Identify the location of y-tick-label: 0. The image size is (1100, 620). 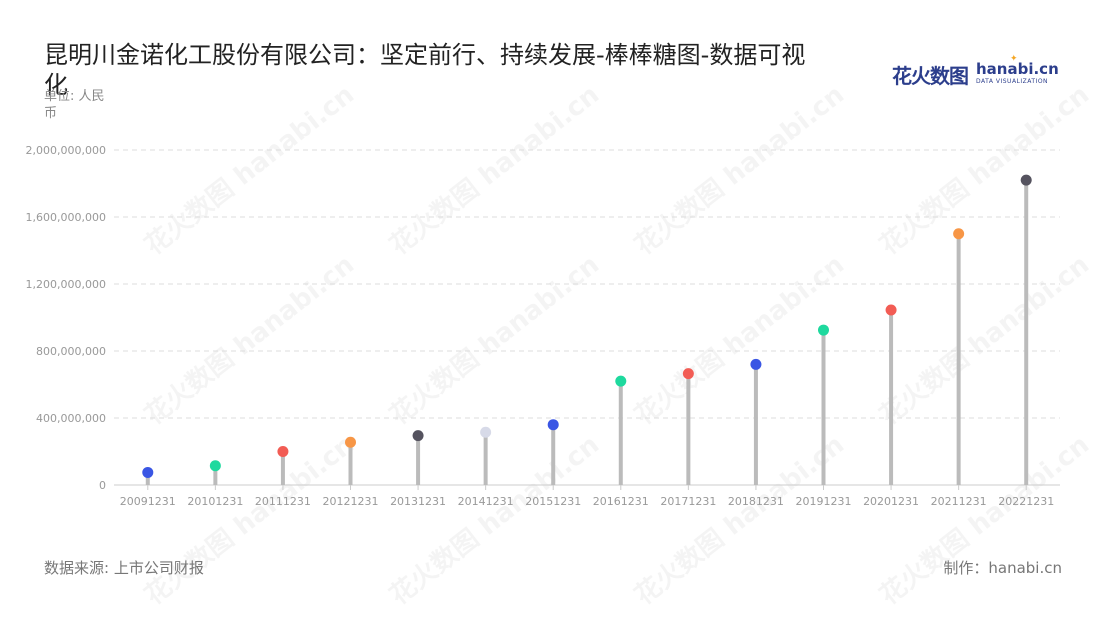
(102, 485).